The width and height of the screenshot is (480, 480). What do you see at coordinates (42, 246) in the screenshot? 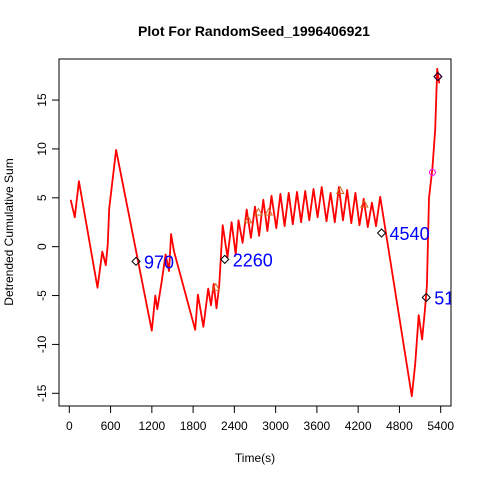
I see `y-tick-label: 0` at bounding box center [42, 246].